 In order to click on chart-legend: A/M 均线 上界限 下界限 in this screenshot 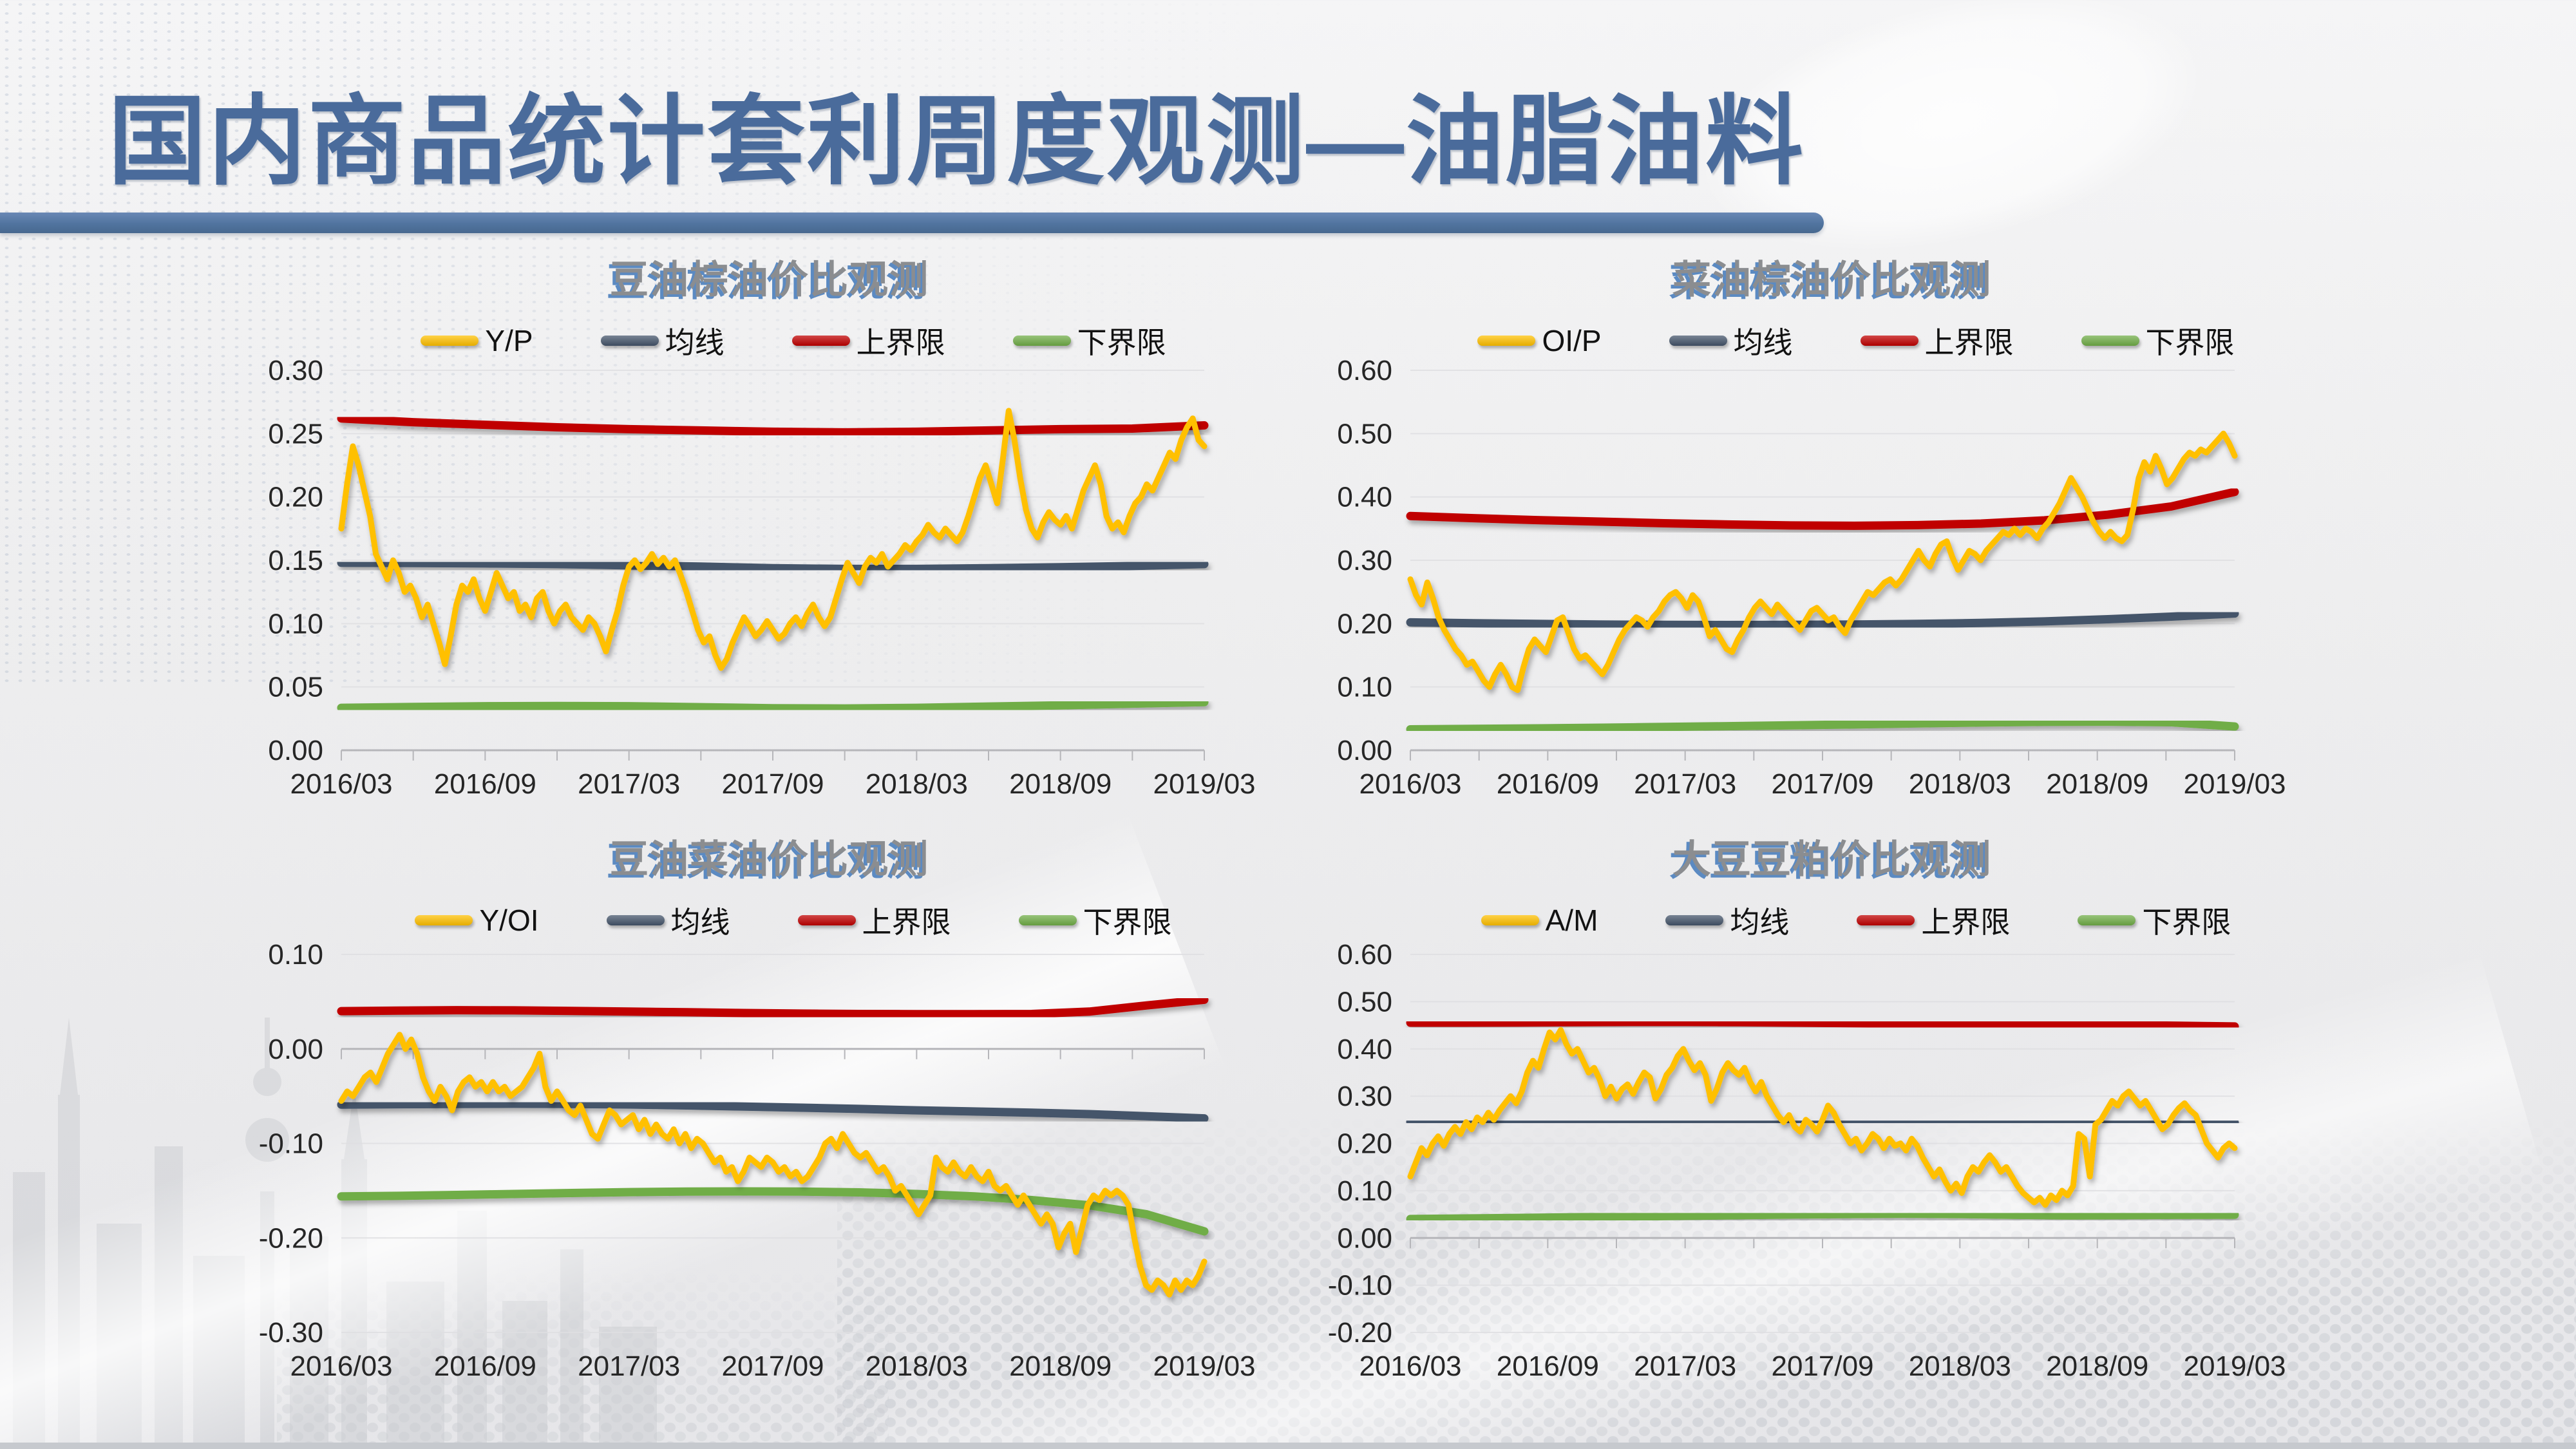, I will do `click(1856, 920)`.